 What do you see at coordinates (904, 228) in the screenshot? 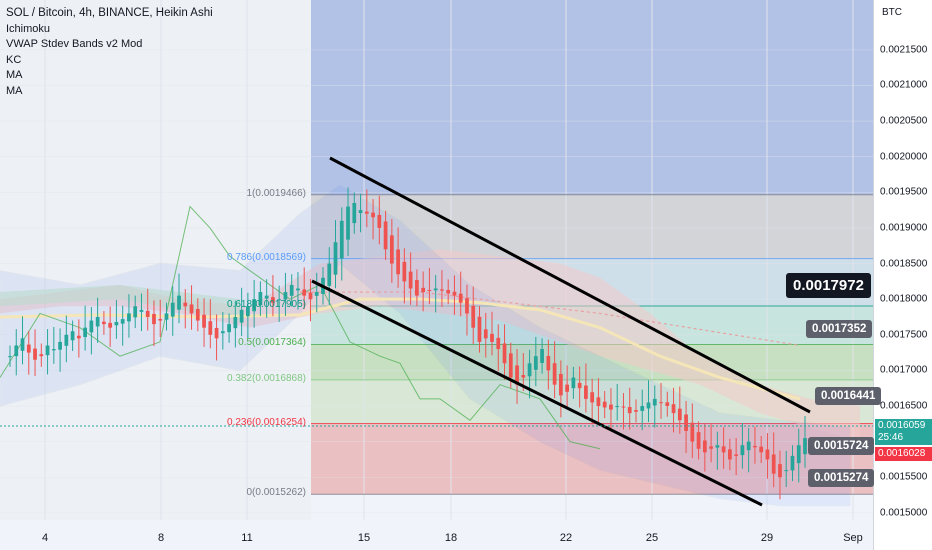
I see `y-tick-label: 0.0019000` at bounding box center [904, 228].